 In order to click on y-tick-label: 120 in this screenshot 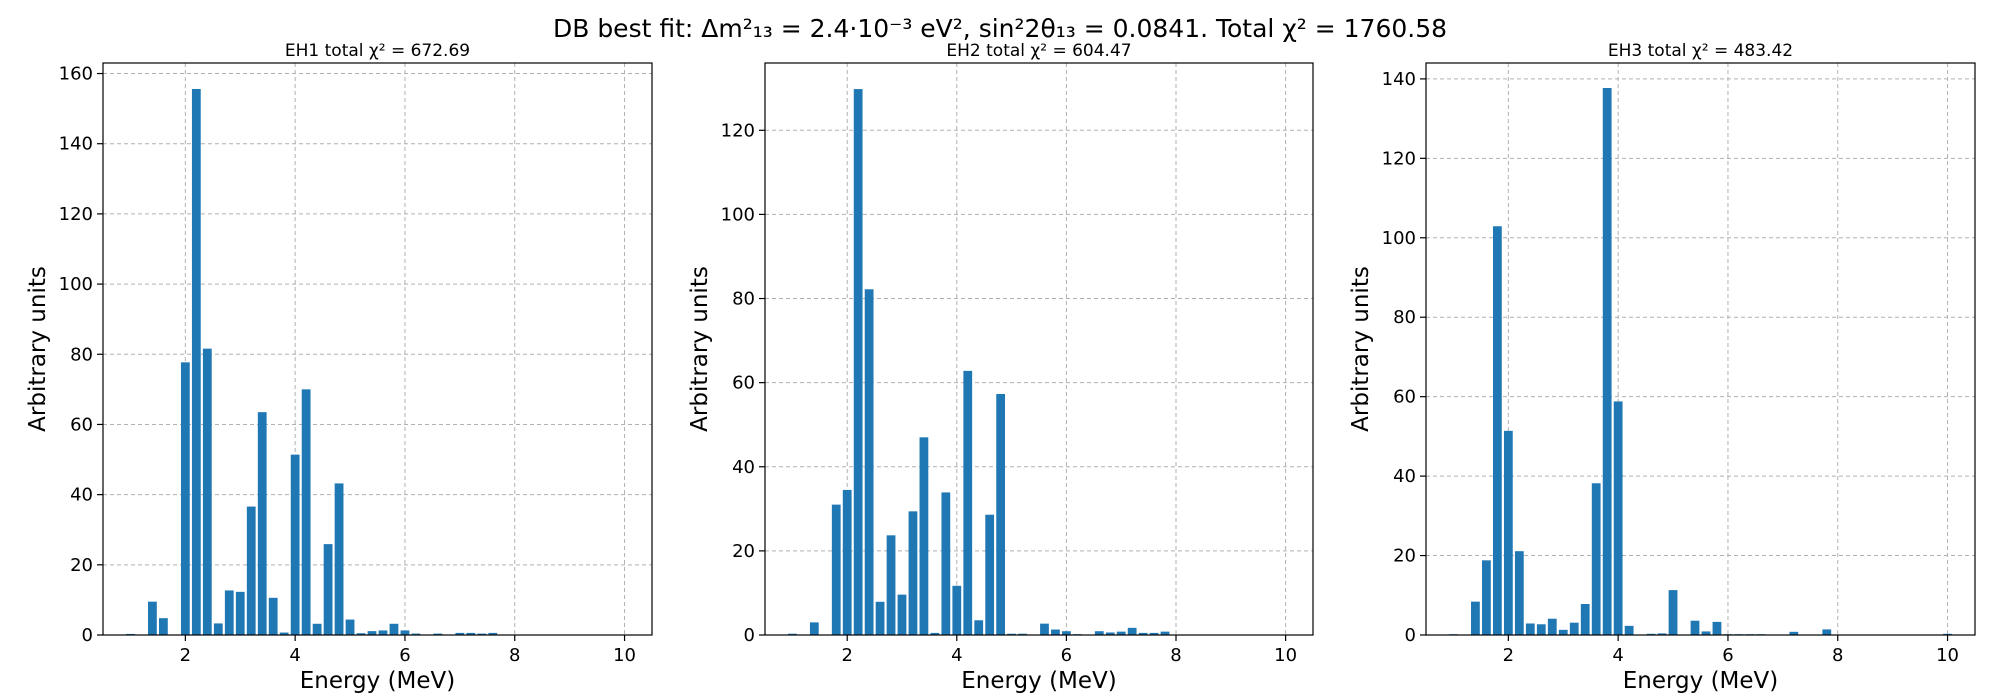, I will do `click(76, 214)`.